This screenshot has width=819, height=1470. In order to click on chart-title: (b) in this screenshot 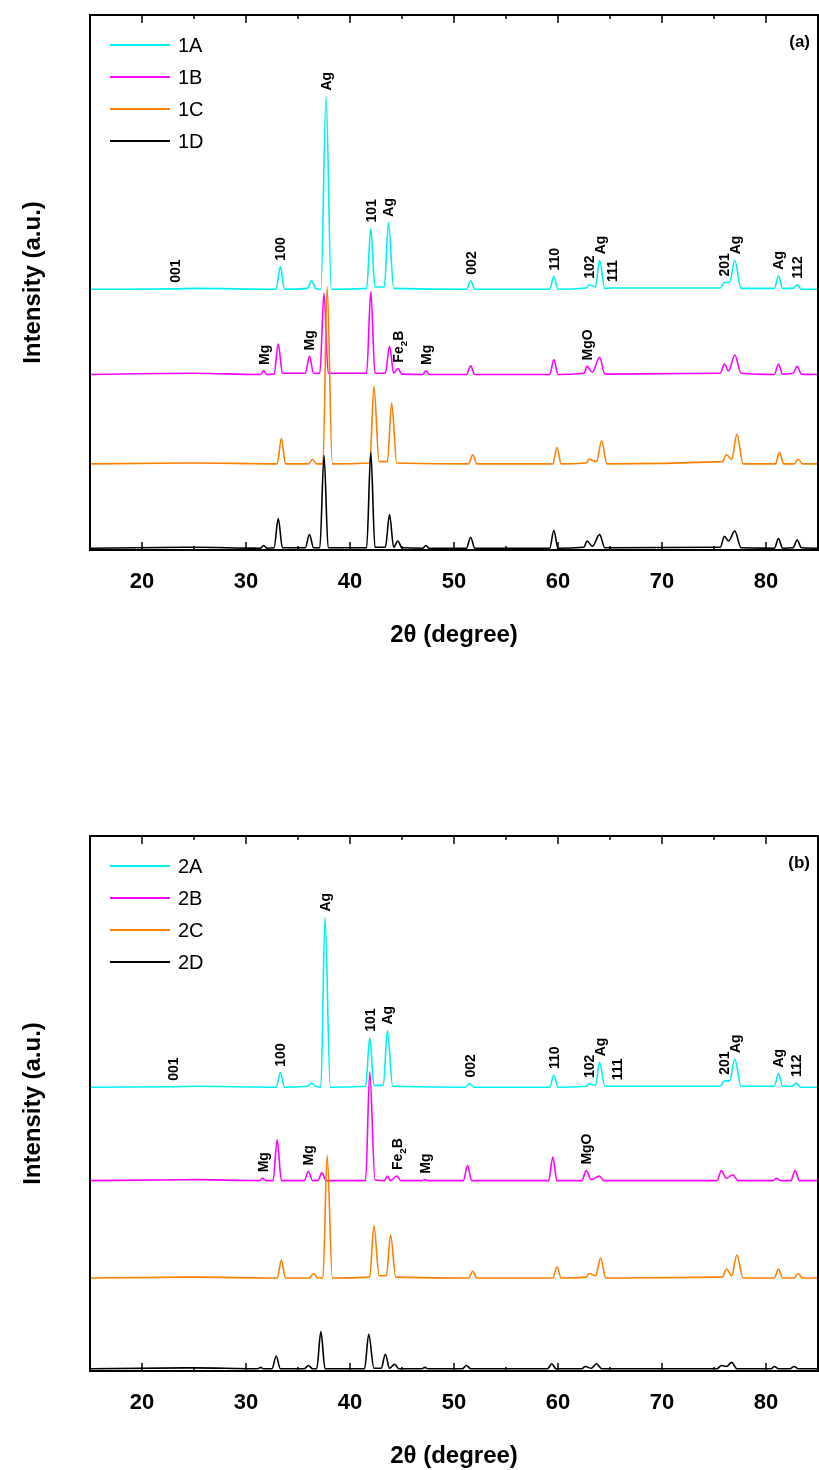, I will do `click(799, 862)`.